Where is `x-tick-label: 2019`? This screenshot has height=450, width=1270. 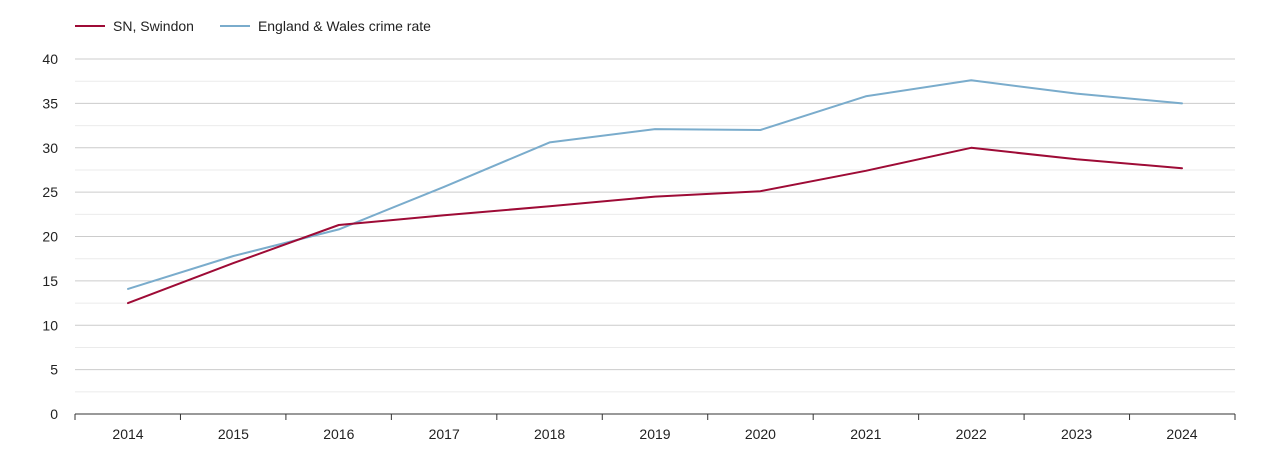 x-tick-label: 2019 is located at coordinates (654, 434).